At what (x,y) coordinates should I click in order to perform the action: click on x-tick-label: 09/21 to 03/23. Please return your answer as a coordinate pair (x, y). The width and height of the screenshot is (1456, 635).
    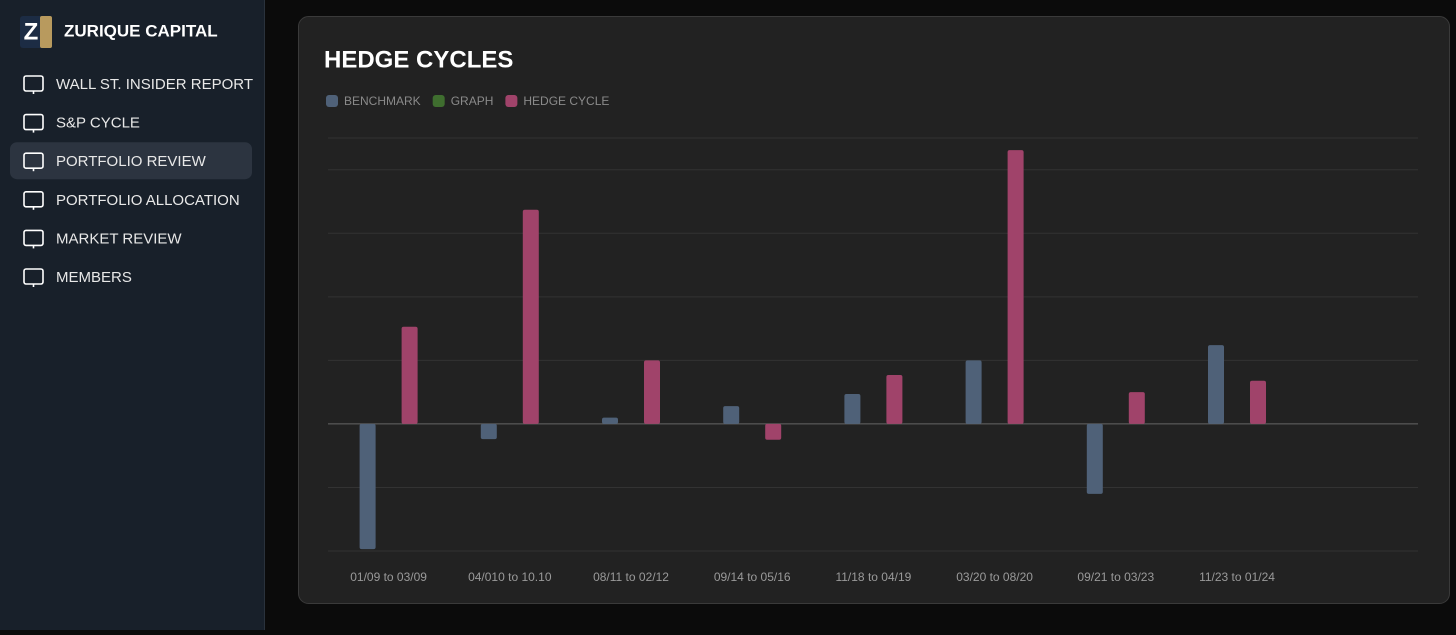
    Looking at the image, I should click on (1115, 577).